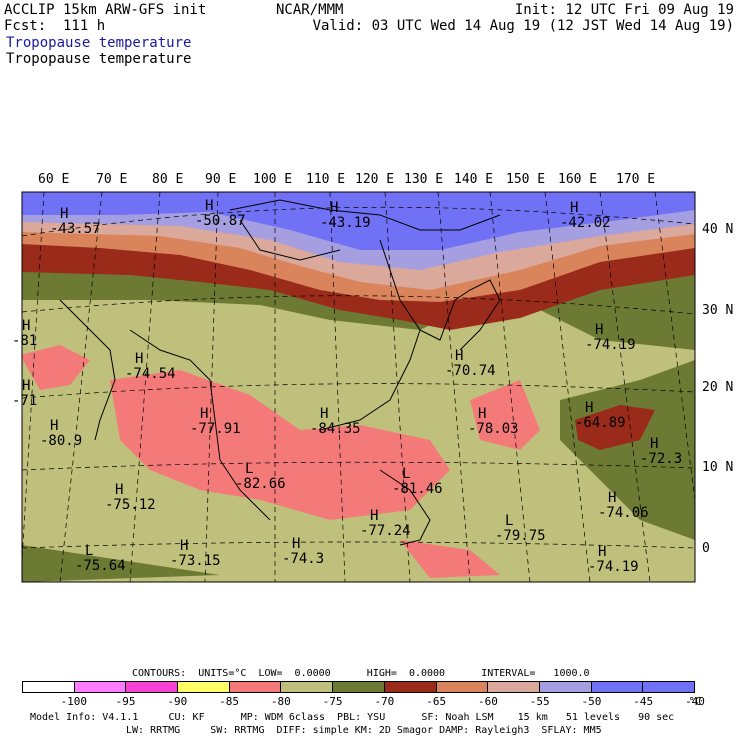  I want to click on lon-label: 160 E, so click(578, 179).